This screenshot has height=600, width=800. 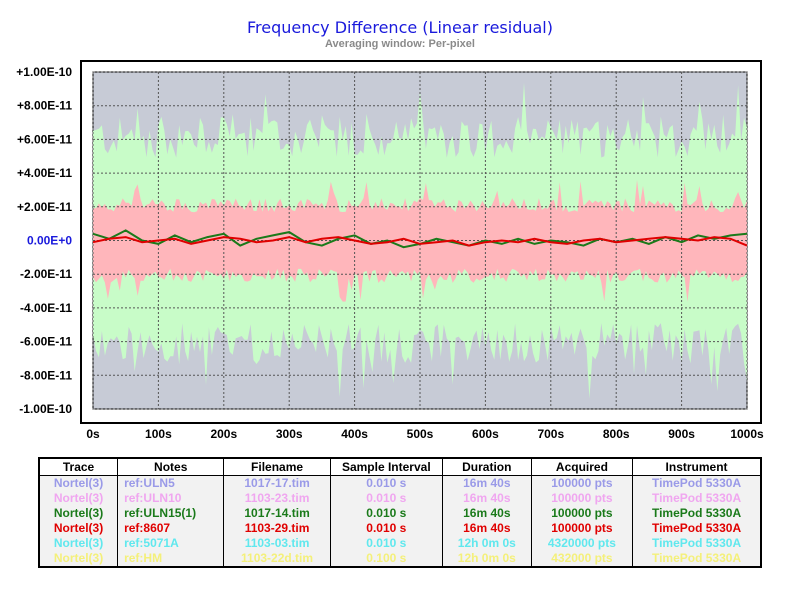 I want to click on y-tick-label: +1.00E-10, so click(x=44, y=72).